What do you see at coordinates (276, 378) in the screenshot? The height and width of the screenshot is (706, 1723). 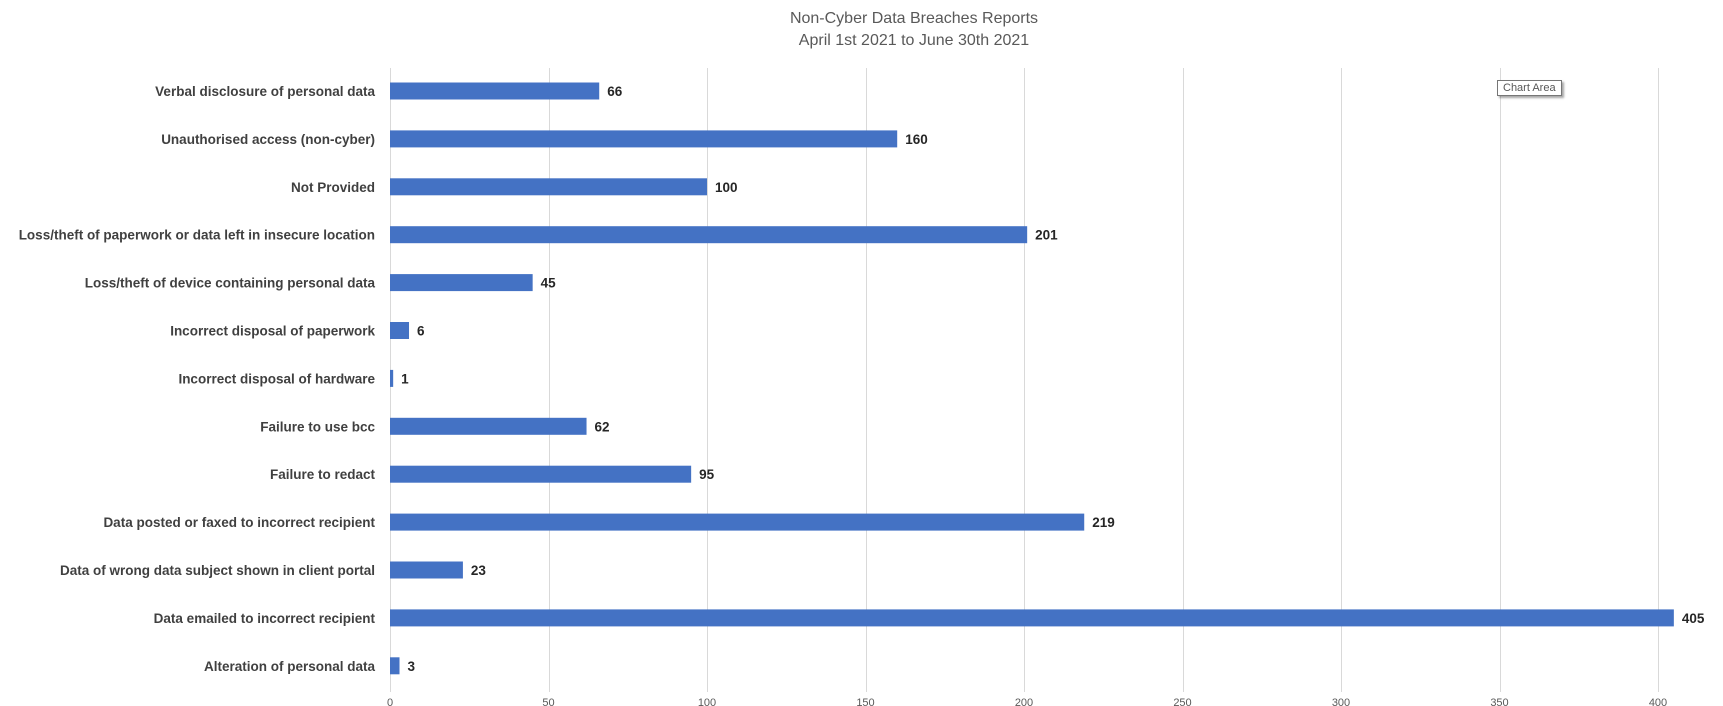 I see `category-label-6: Incorrect disposal of hardware` at bounding box center [276, 378].